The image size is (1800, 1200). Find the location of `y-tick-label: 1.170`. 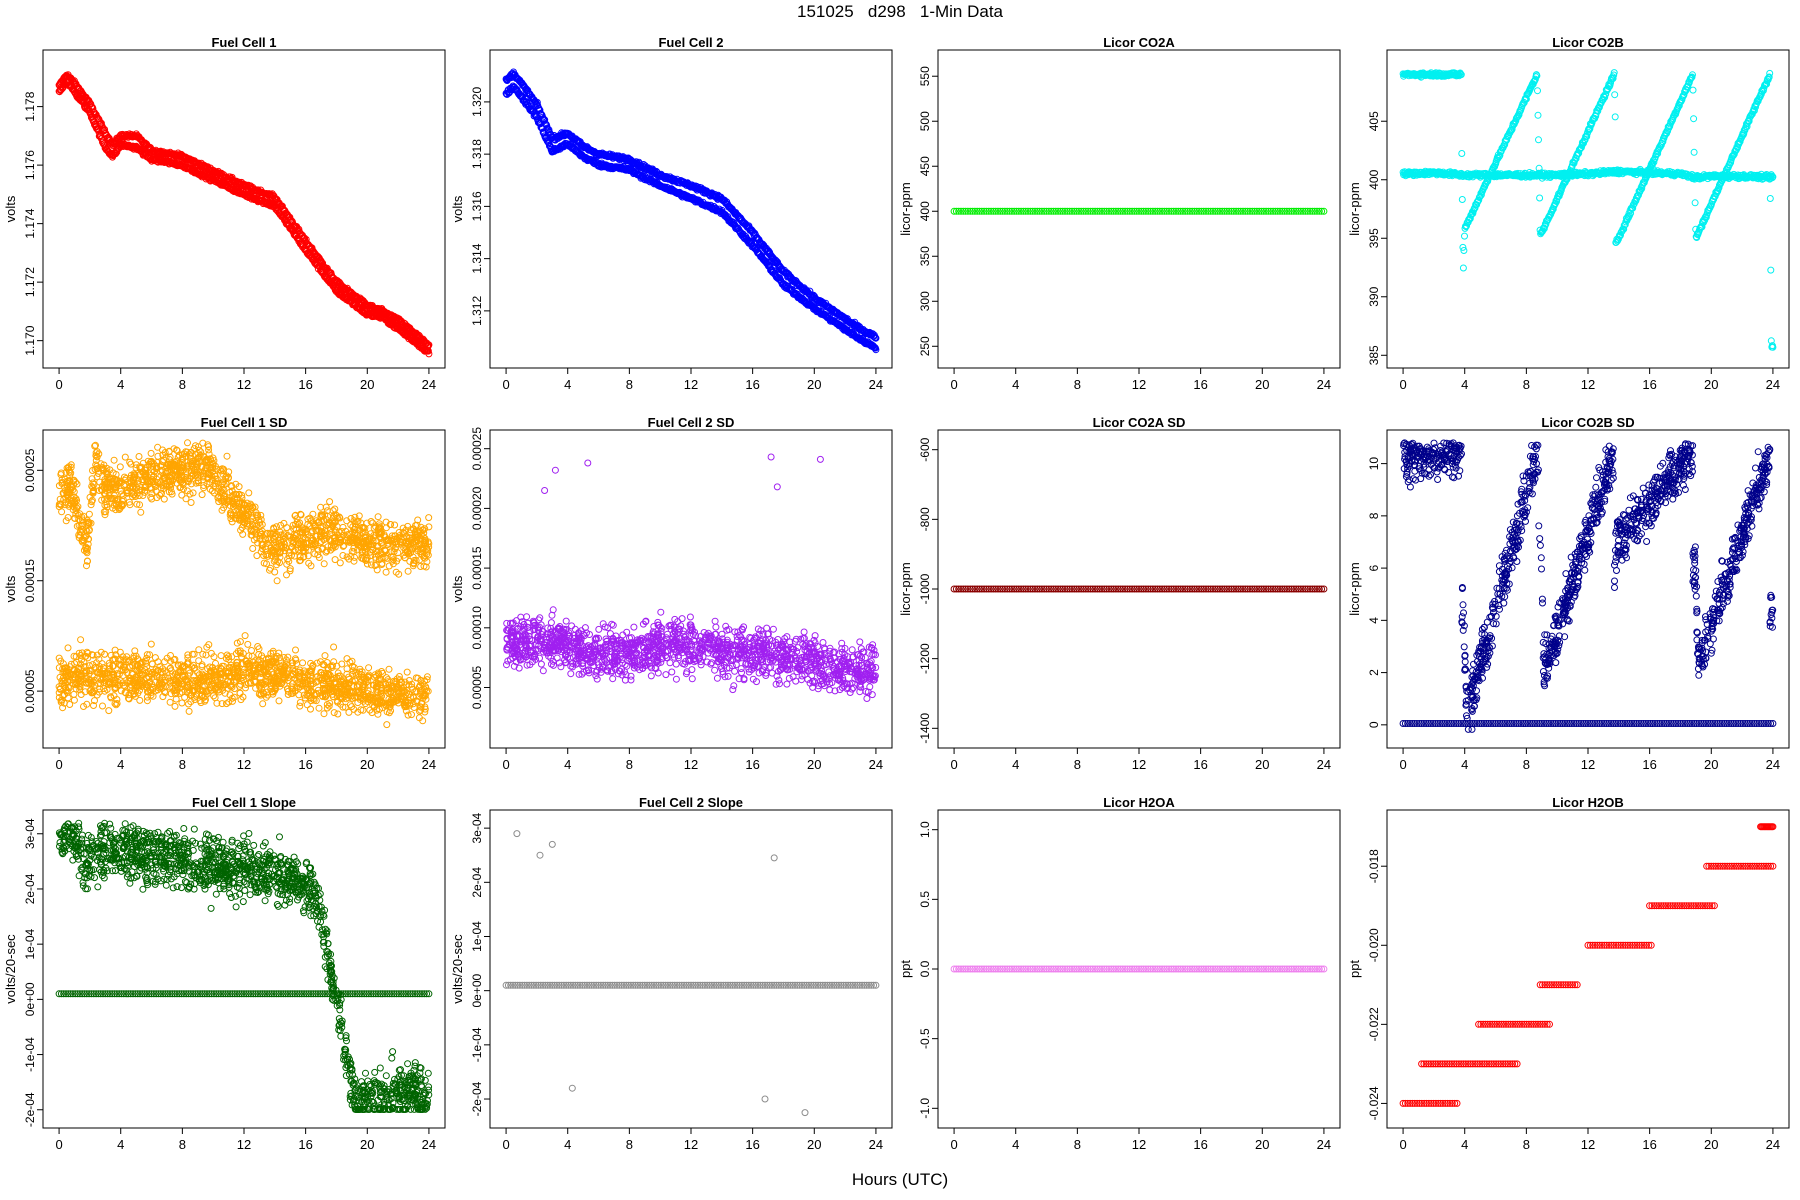

y-tick-label: 1.170 is located at coordinates (30, 340).